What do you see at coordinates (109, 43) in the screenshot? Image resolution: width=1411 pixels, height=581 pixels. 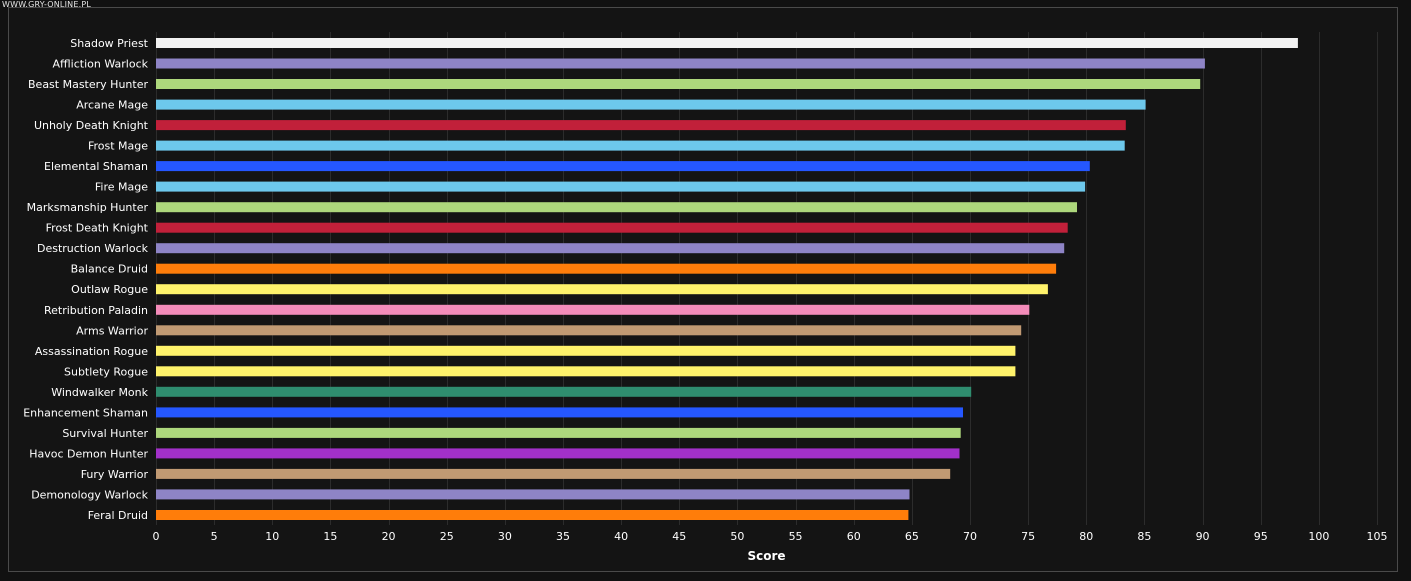 I see `category-label: Shadow Priest` at bounding box center [109, 43].